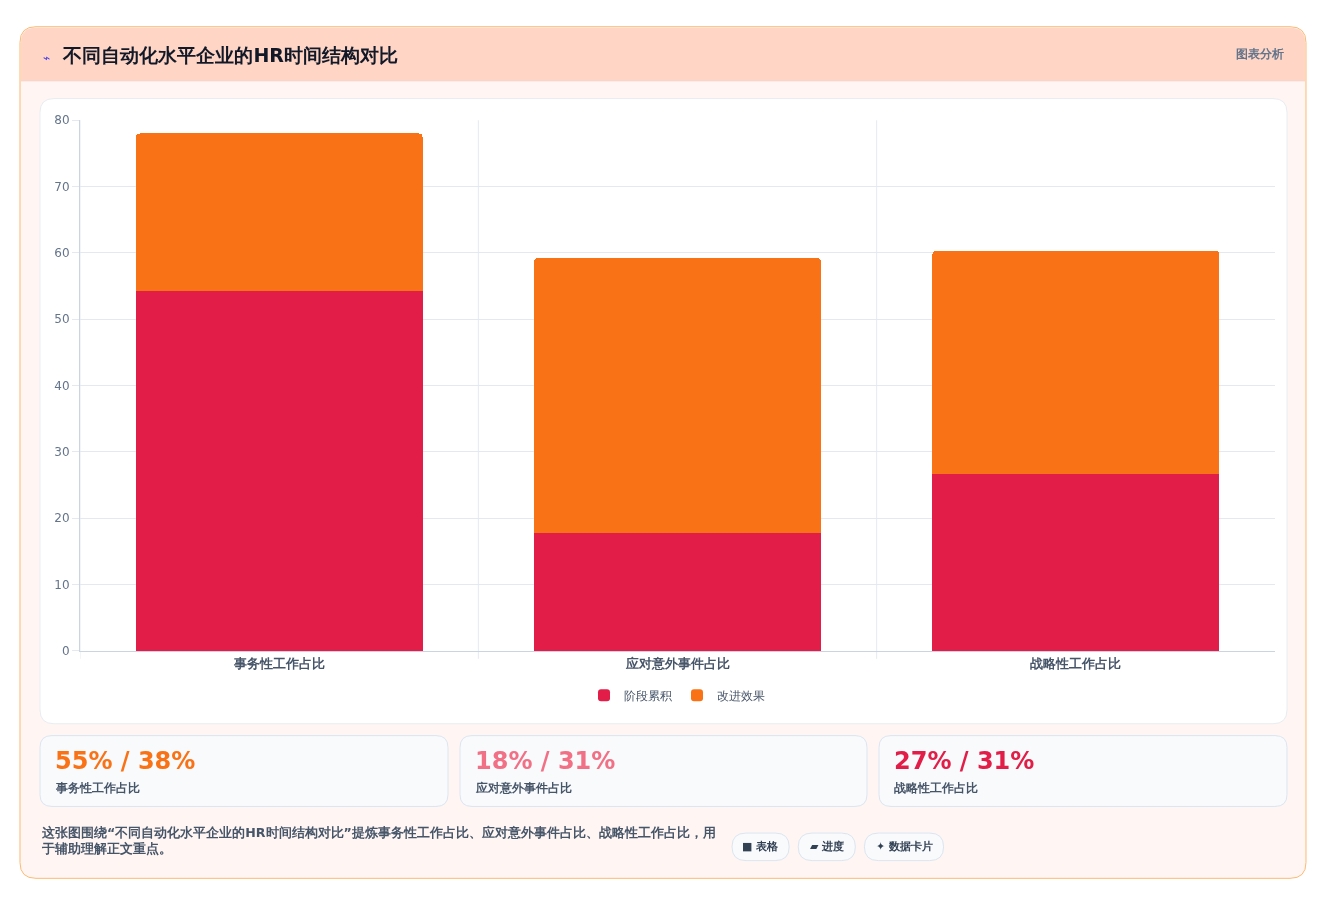  Describe the element at coordinates (62, 120) in the screenshot. I see `y-tick-label: 80` at that location.